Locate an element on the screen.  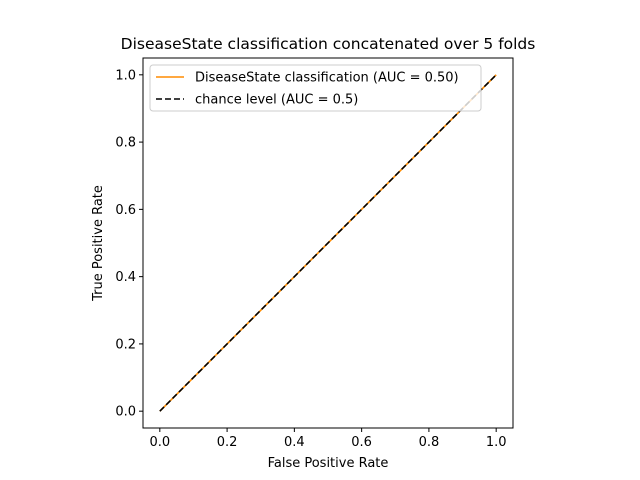
y-axis-ticks: 0.0 0.2 0.4 0.6 0.8 1.0 is located at coordinates (129, 244).